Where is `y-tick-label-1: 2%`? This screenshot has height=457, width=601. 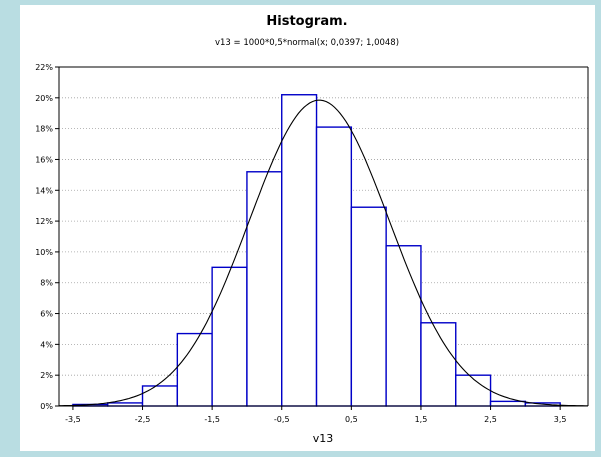
y-tick-label-1: 2% is located at coordinates (46, 375).